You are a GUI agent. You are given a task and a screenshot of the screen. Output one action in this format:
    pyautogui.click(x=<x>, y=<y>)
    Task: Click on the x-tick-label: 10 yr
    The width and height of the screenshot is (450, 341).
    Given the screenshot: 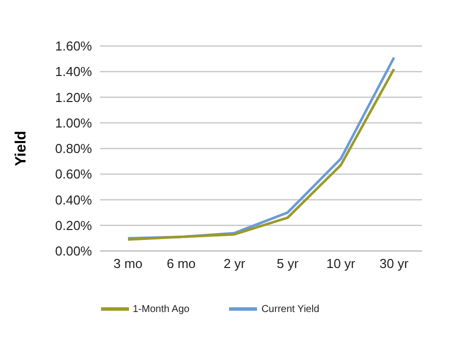 What is the action you would take?
    pyautogui.click(x=341, y=264)
    